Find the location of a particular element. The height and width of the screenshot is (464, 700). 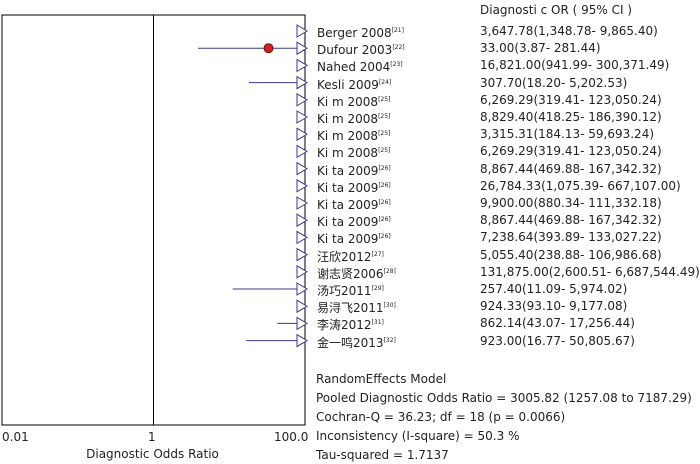

column-header: Diagnosti c OR ( 95% CI ) is located at coordinates (556, 10).